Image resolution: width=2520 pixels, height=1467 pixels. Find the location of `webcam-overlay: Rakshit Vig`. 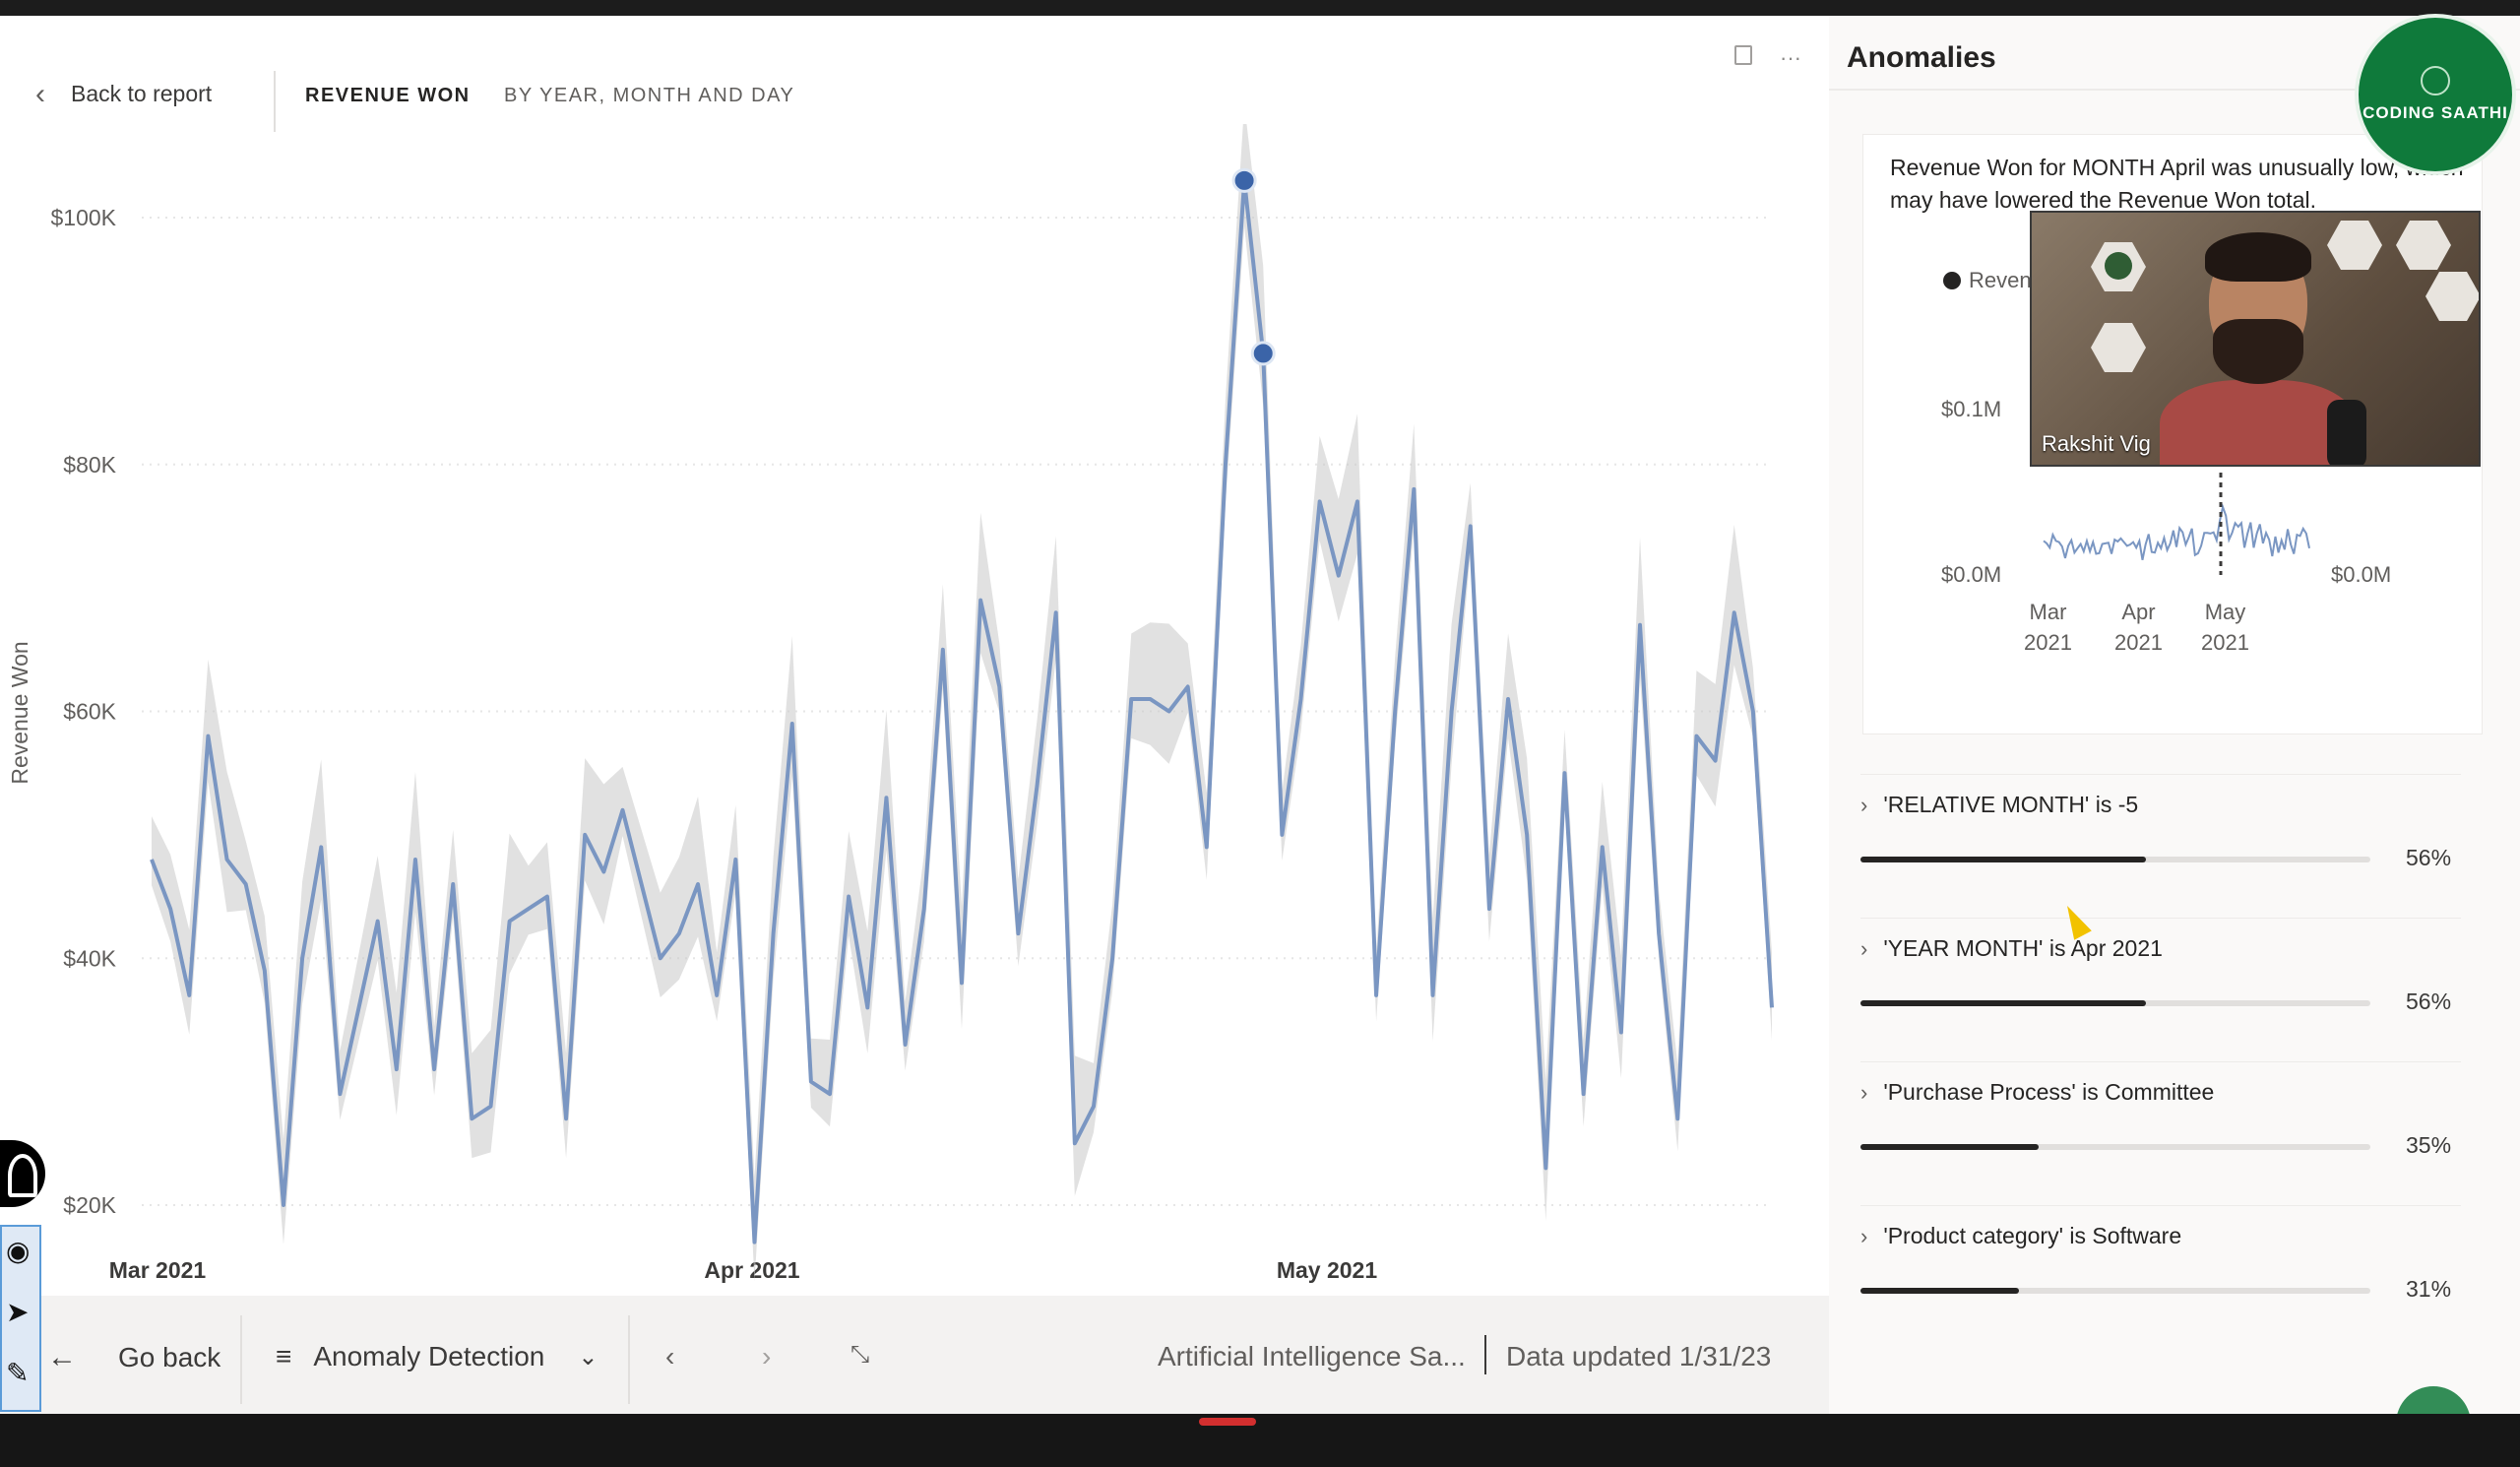

webcam-overlay: Rakshit Vig is located at coordinates (2255, 339).